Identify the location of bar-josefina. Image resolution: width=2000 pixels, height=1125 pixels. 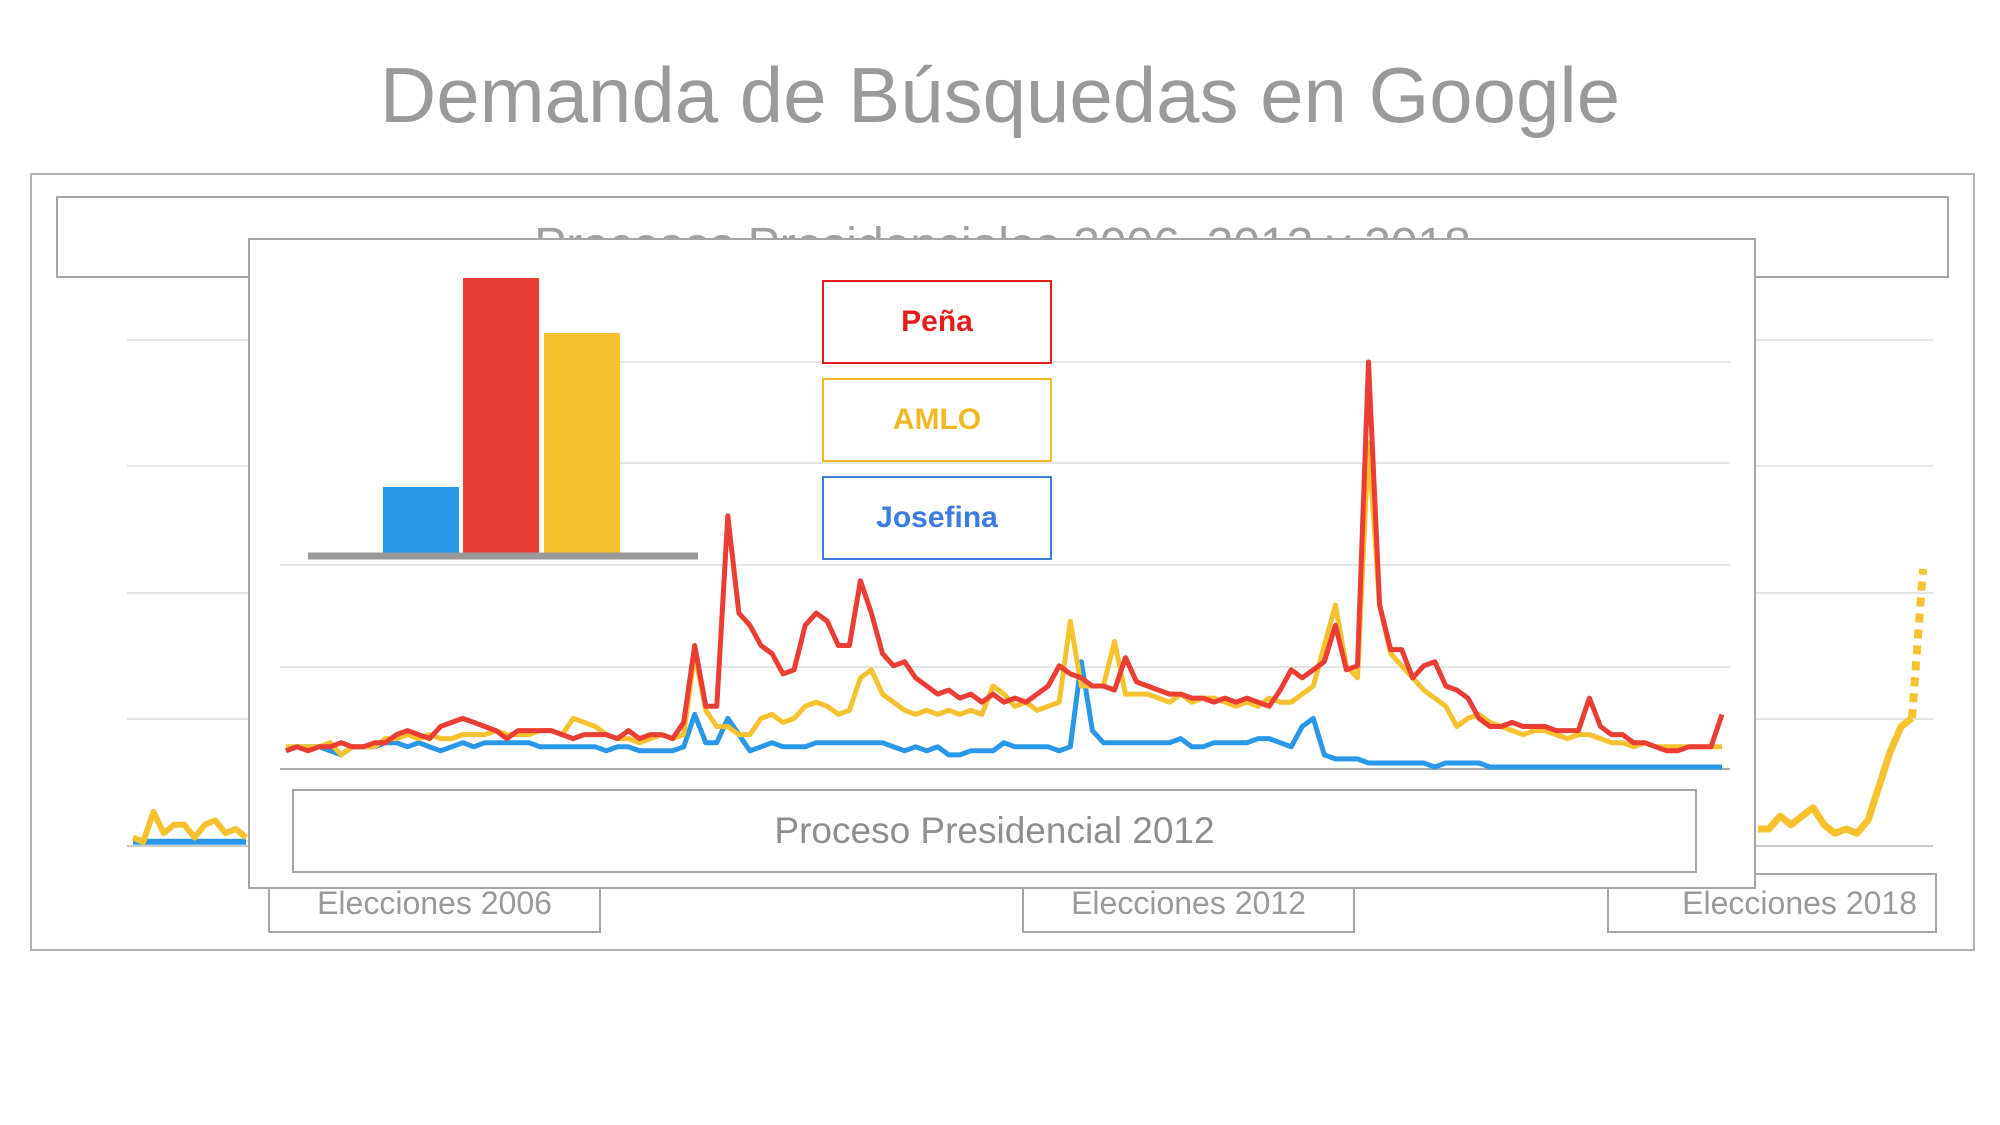
(421, 520).